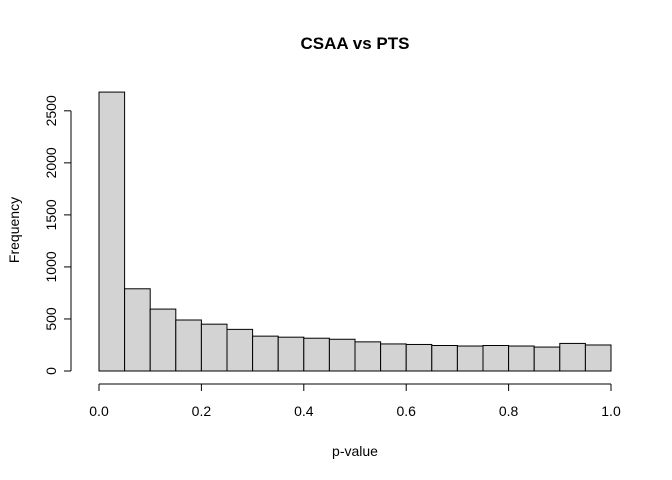  I want to click on y-tick-label: 500, so click(51, 319).